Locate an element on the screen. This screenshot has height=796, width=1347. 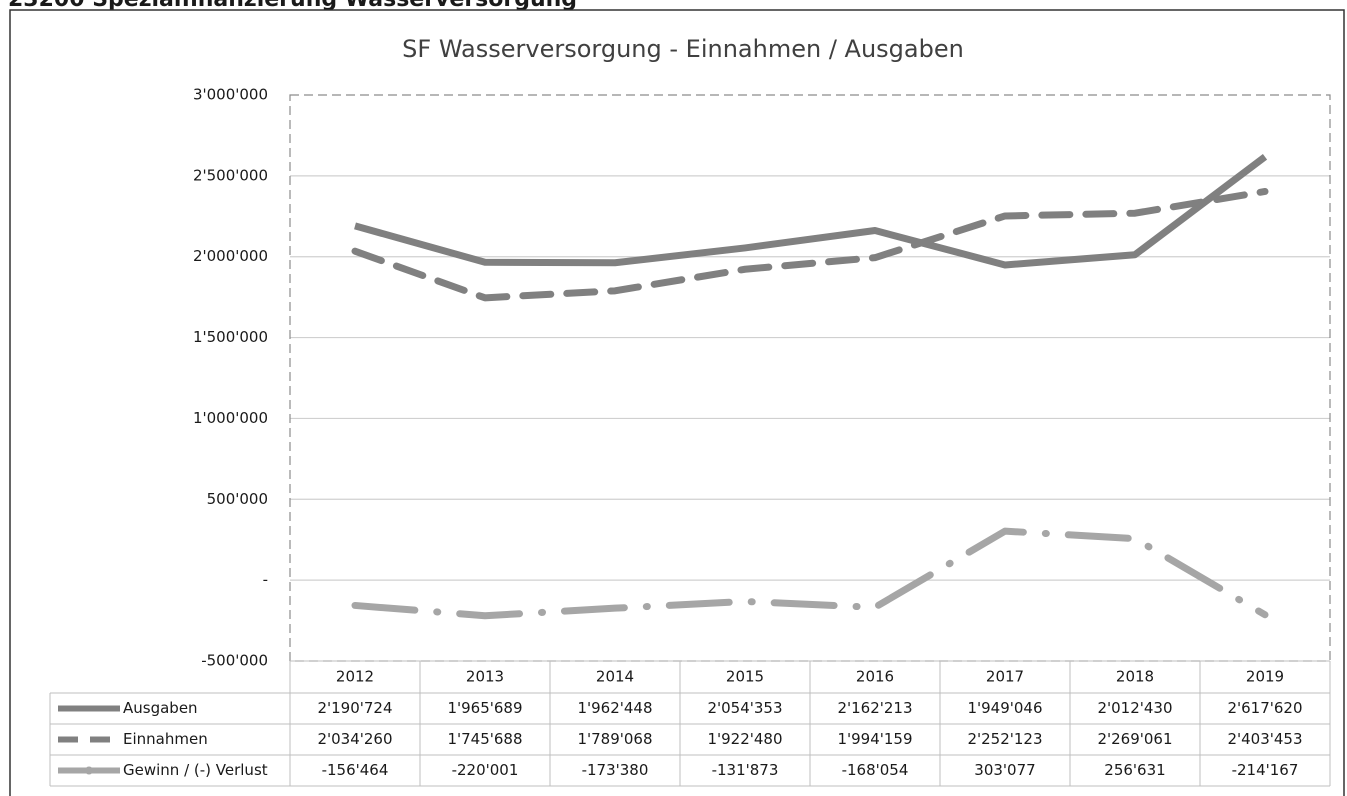
table-cell: 1'745'688 is located at coordinates (484, 739).